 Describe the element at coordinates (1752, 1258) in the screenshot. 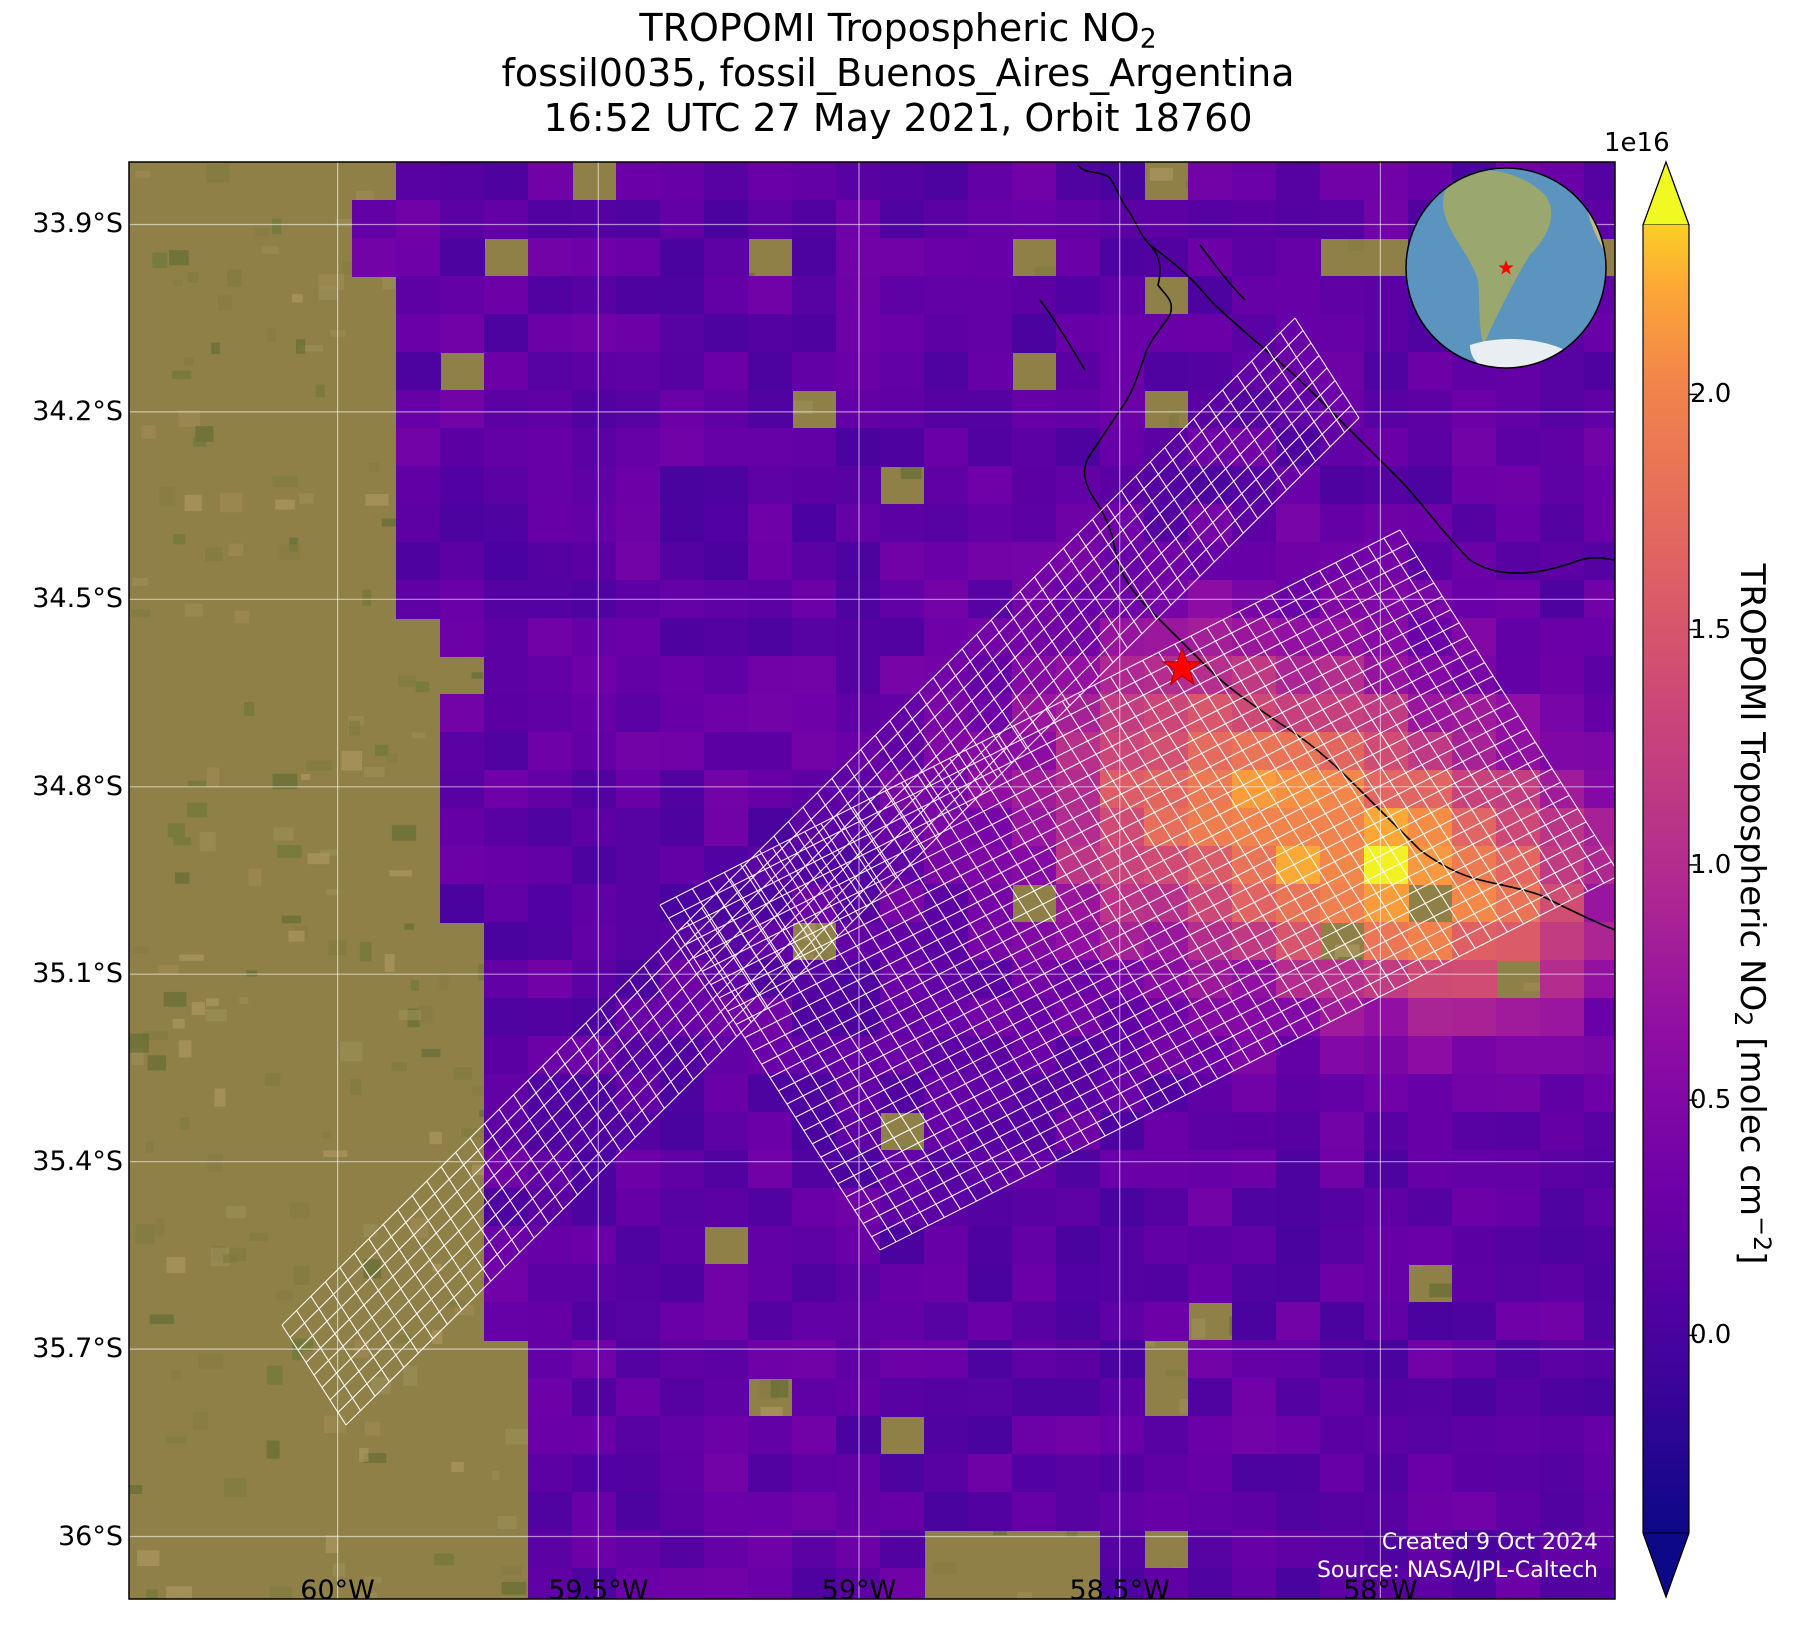

I see `colorbar-label-end: ]` at that location.